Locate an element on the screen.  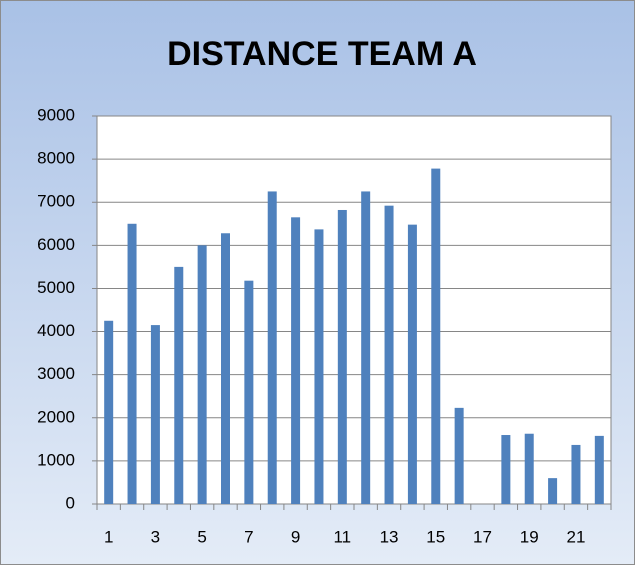
x-tick-label: 19 is located at coordinates (529, 536).